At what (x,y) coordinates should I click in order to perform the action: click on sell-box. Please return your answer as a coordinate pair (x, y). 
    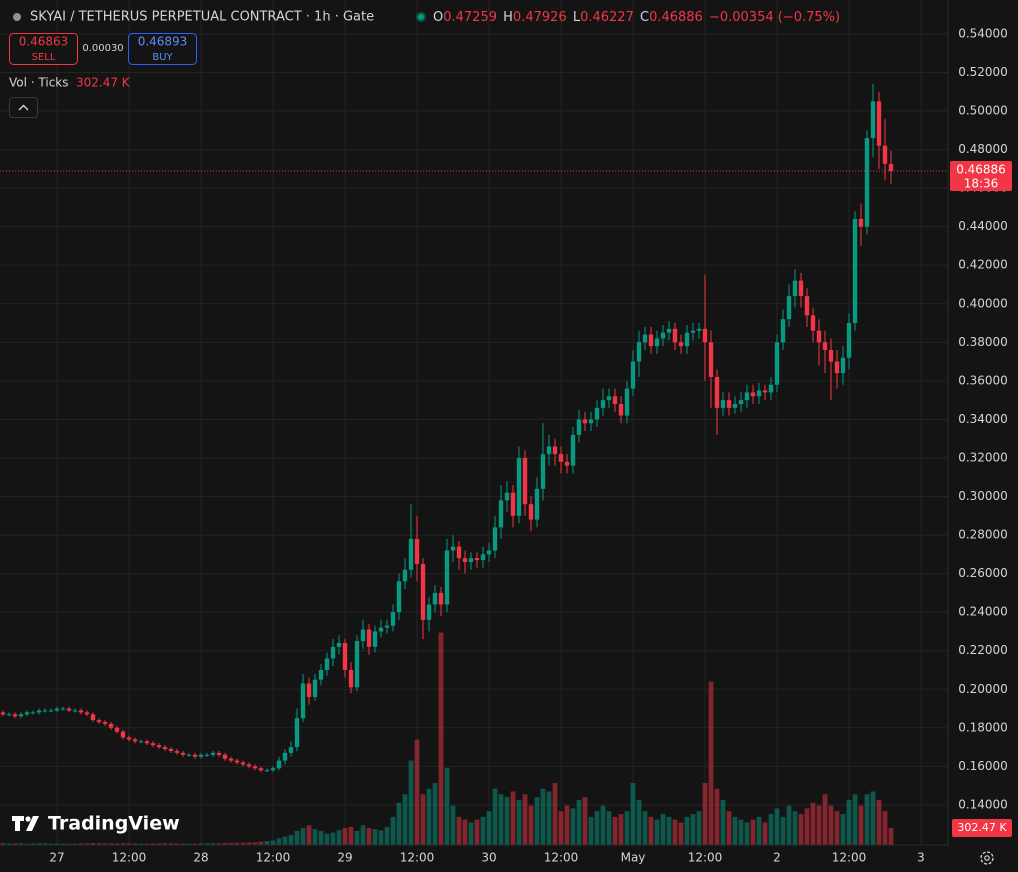
    Looking at the image, I should click on (43, 49).